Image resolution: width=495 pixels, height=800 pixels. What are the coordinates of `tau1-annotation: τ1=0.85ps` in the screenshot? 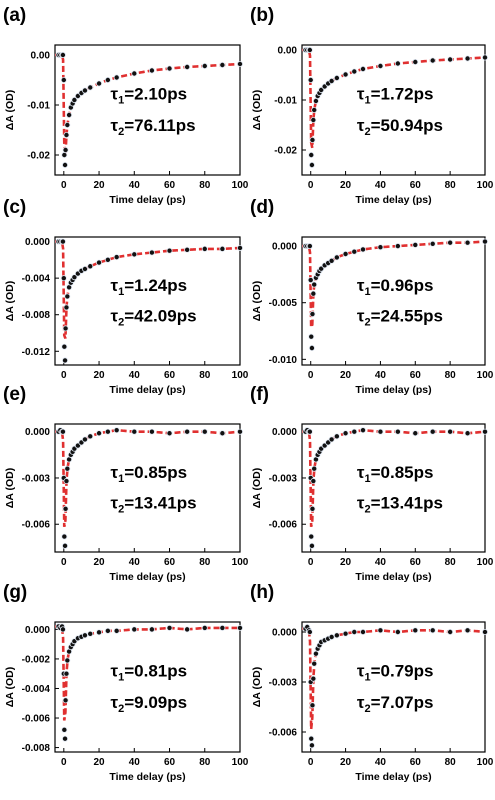 It's located at (149, 474).